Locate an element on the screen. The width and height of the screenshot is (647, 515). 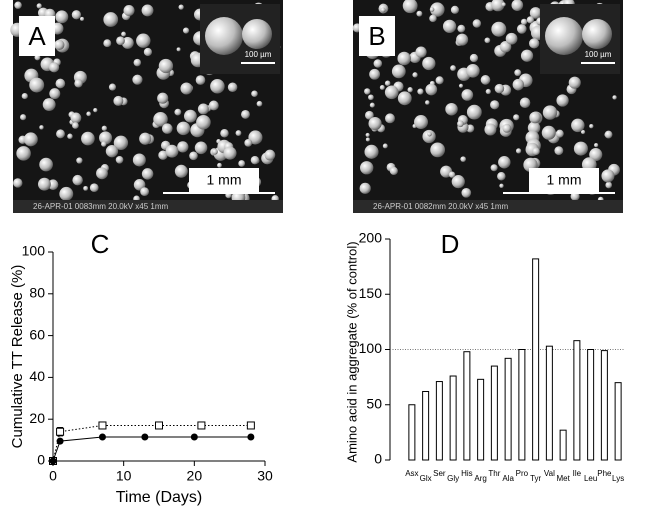
x-tick-label: Leu is located at coordinates (590, 478).